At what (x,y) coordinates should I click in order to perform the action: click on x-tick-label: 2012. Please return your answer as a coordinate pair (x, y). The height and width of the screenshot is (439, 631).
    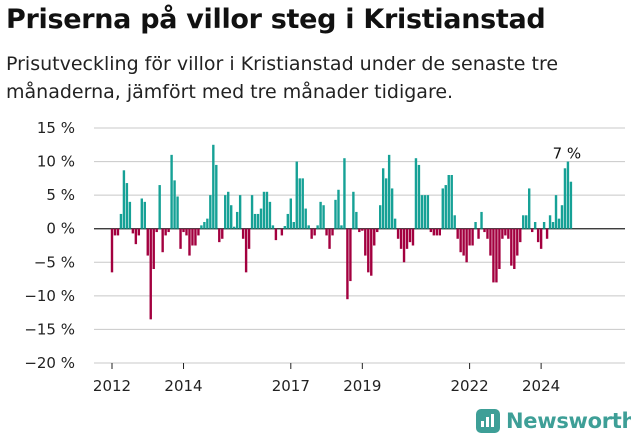
    Looking at the image, I should click on (112, 386).